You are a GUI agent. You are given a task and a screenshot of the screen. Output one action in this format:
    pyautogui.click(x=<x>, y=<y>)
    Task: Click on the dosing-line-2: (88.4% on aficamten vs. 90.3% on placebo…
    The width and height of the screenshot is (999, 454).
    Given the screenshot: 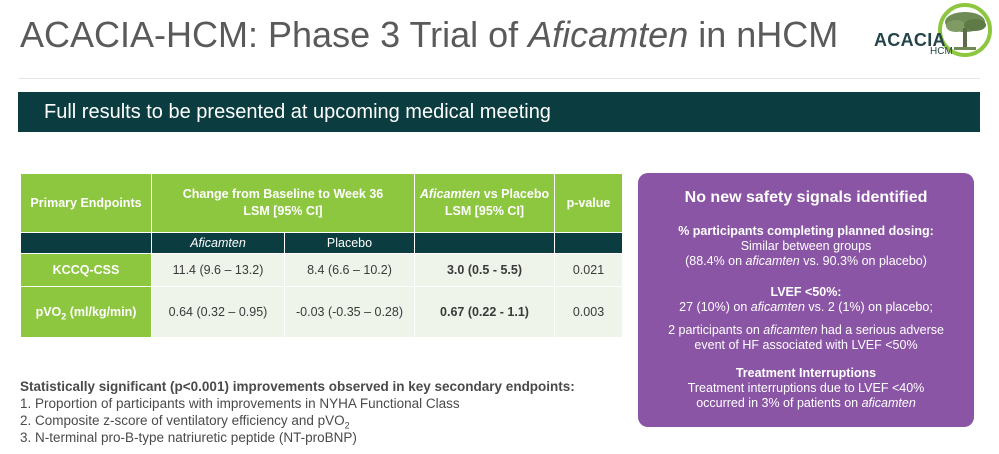 What is the action you would take?
    pyautogui.click(x=806, y=261)
    